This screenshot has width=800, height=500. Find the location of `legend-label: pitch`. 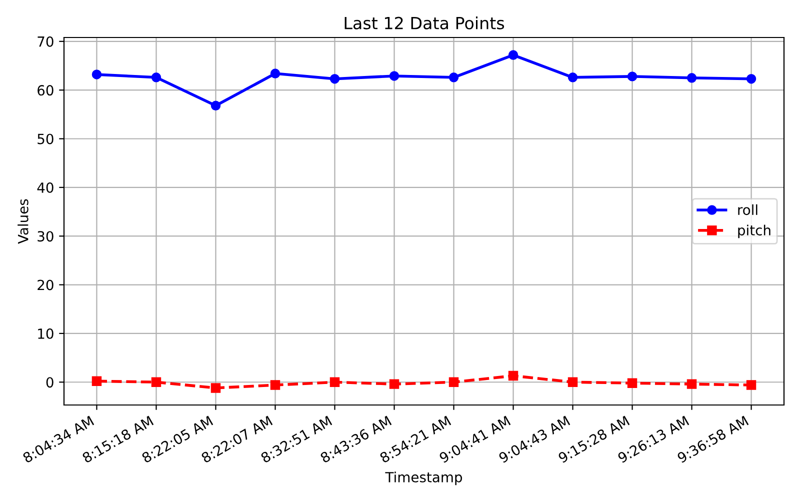

legend-label: pitch is located at coordinates (754, 231).